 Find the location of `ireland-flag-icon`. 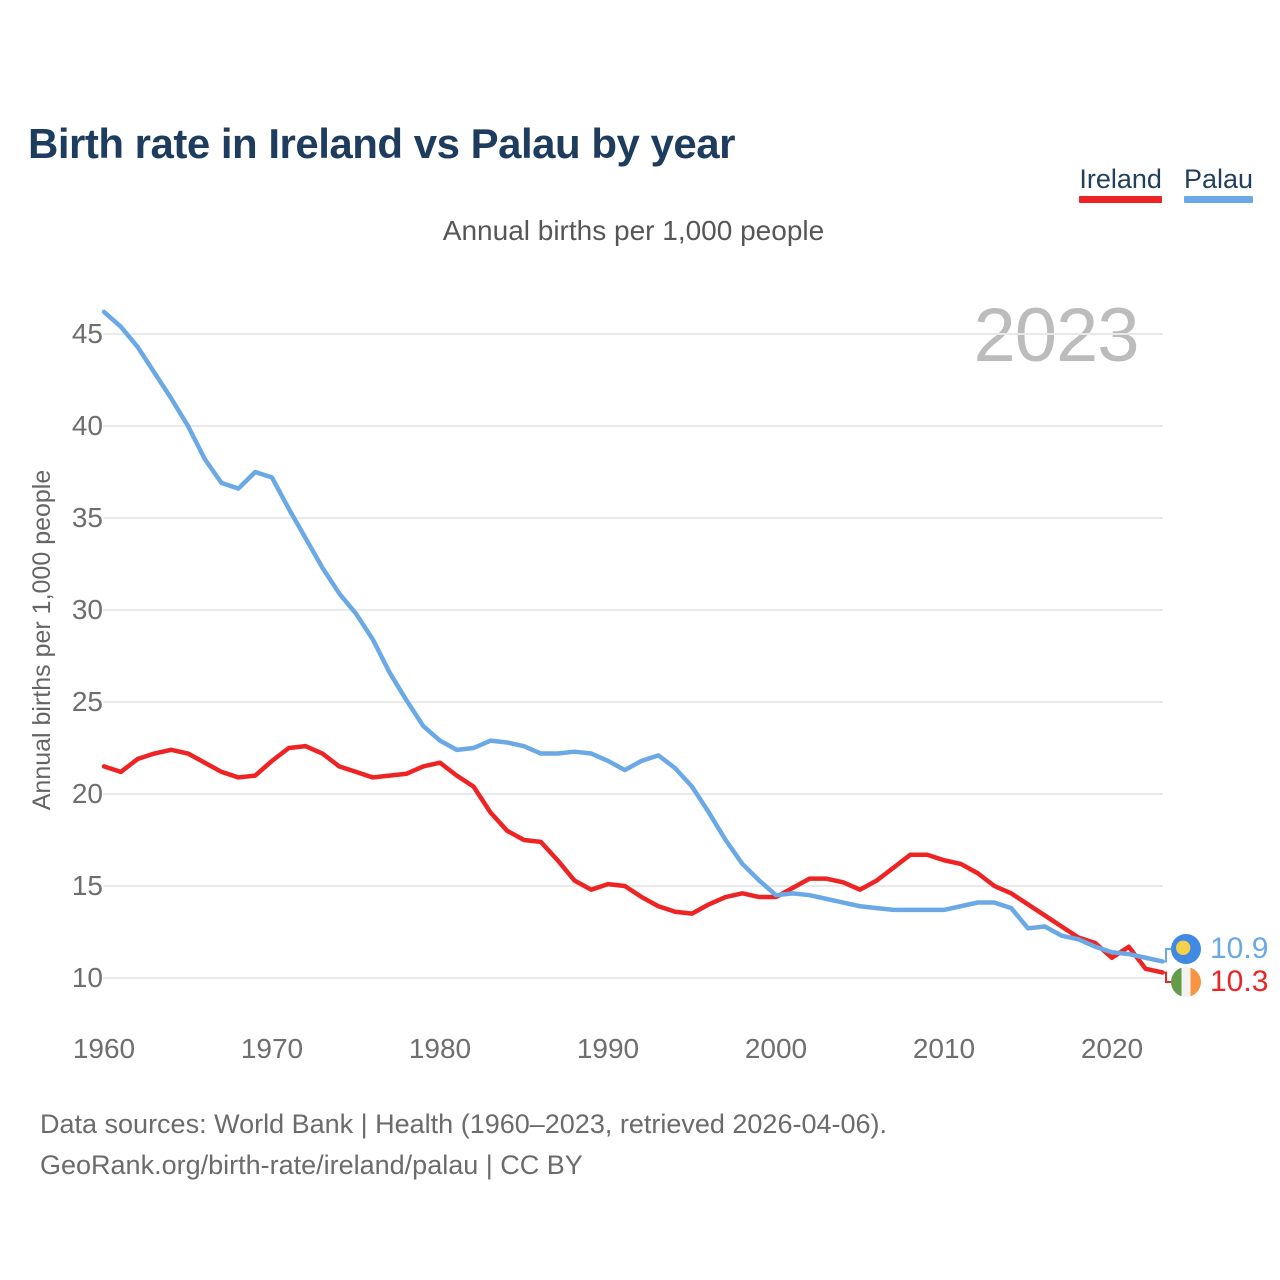

ireland-flag-icon is located at coordinates (1186, 982).